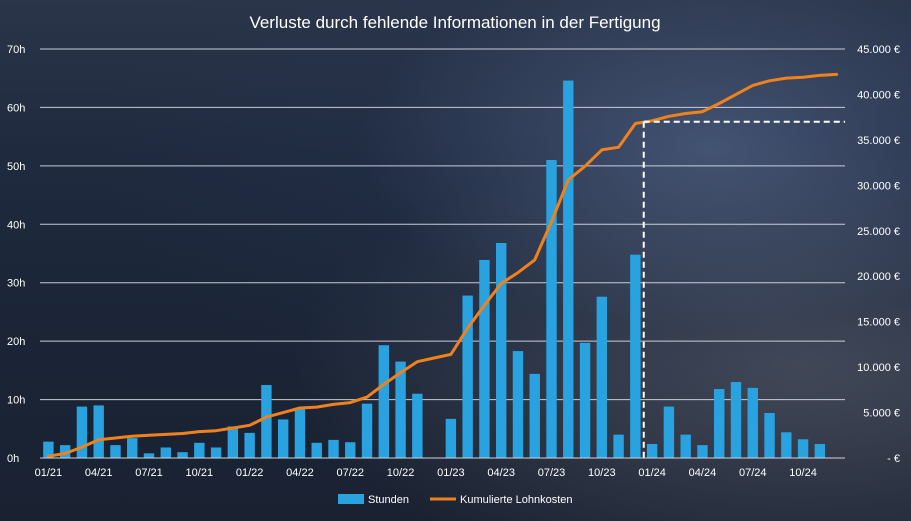 The image size is (911, 521). What do you see at coordinates (16, 284) in the screenshot?
I see `y-left-tick-label: 30h` at bounding box center [16, 284].